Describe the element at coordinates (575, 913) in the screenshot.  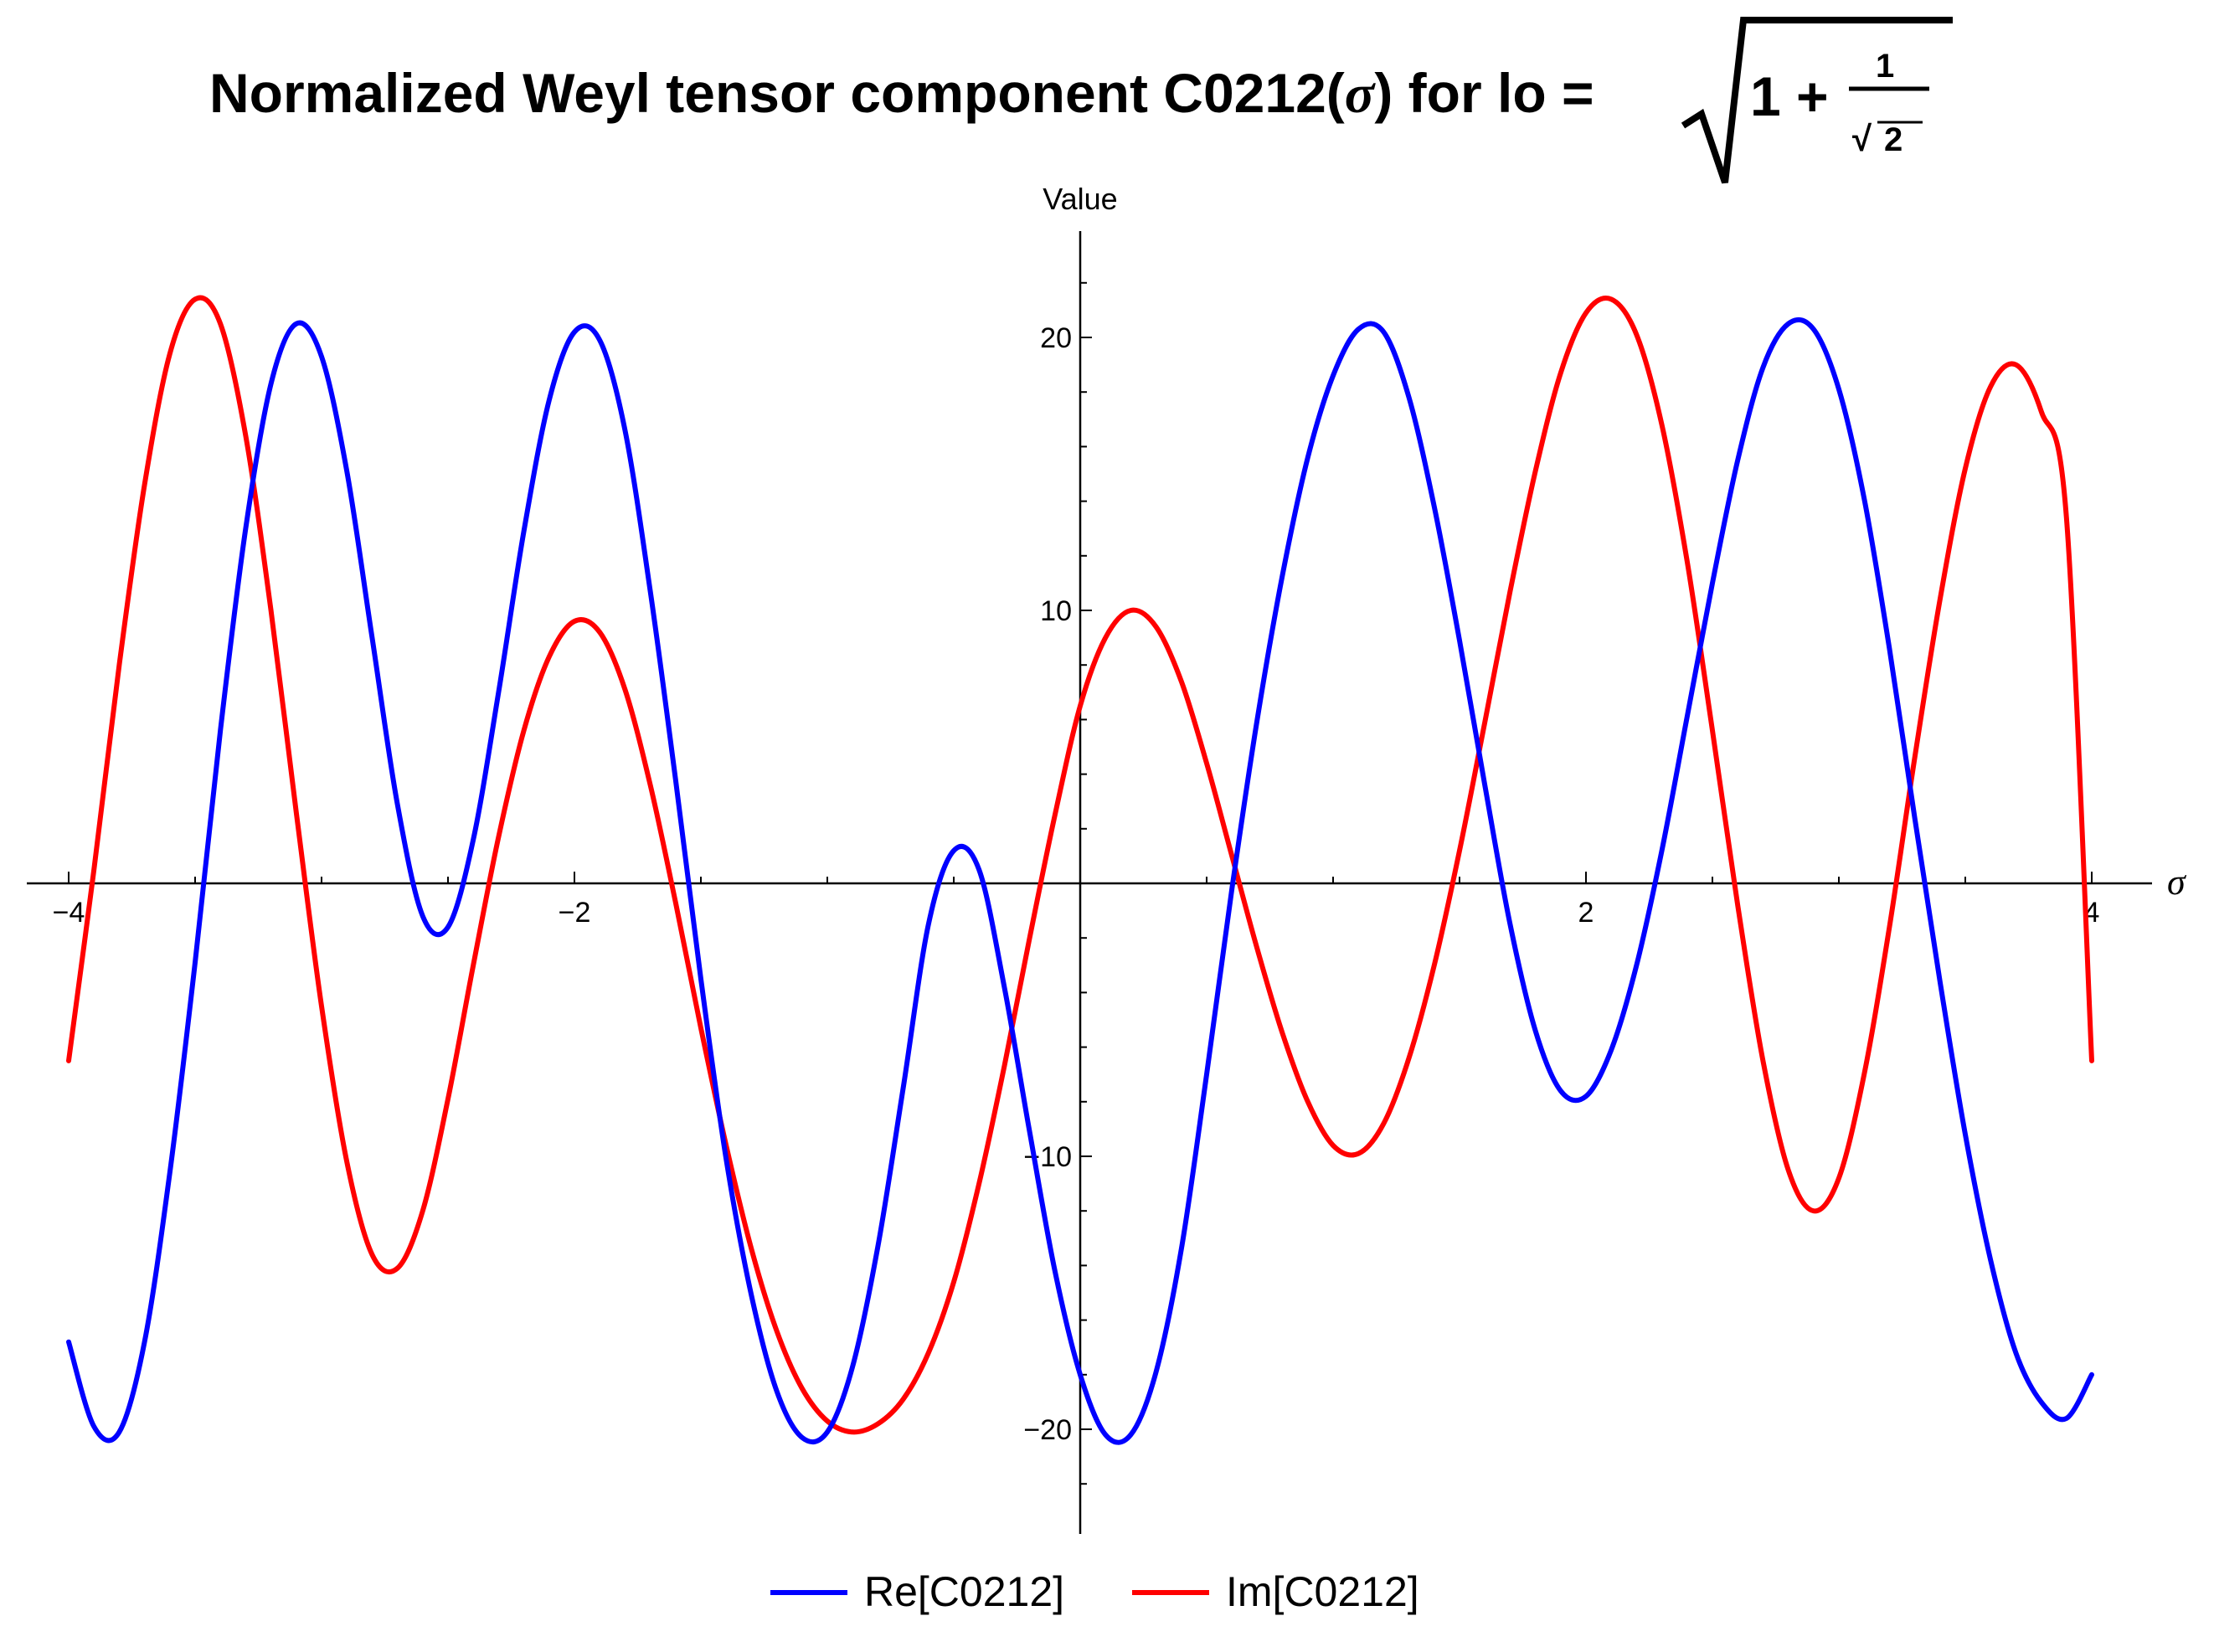
I see `x-tick-label: −2` at that location.